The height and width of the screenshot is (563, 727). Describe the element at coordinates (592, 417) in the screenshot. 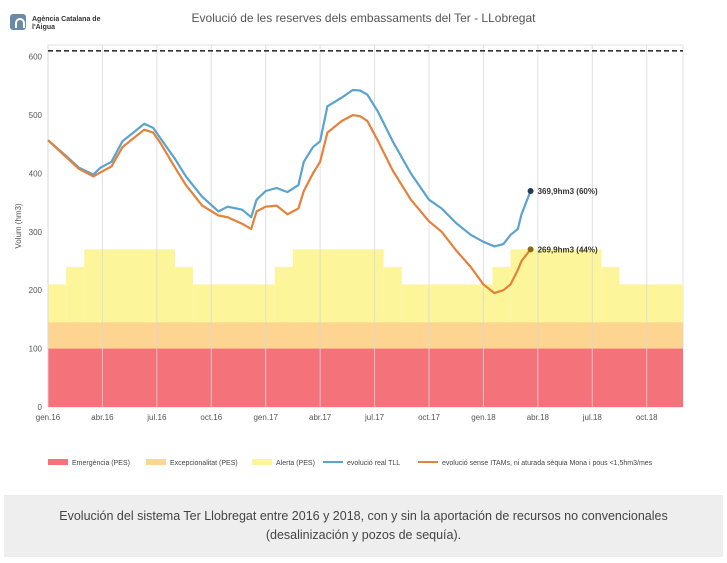

I see `x-tick-label: jul.18` at that location.